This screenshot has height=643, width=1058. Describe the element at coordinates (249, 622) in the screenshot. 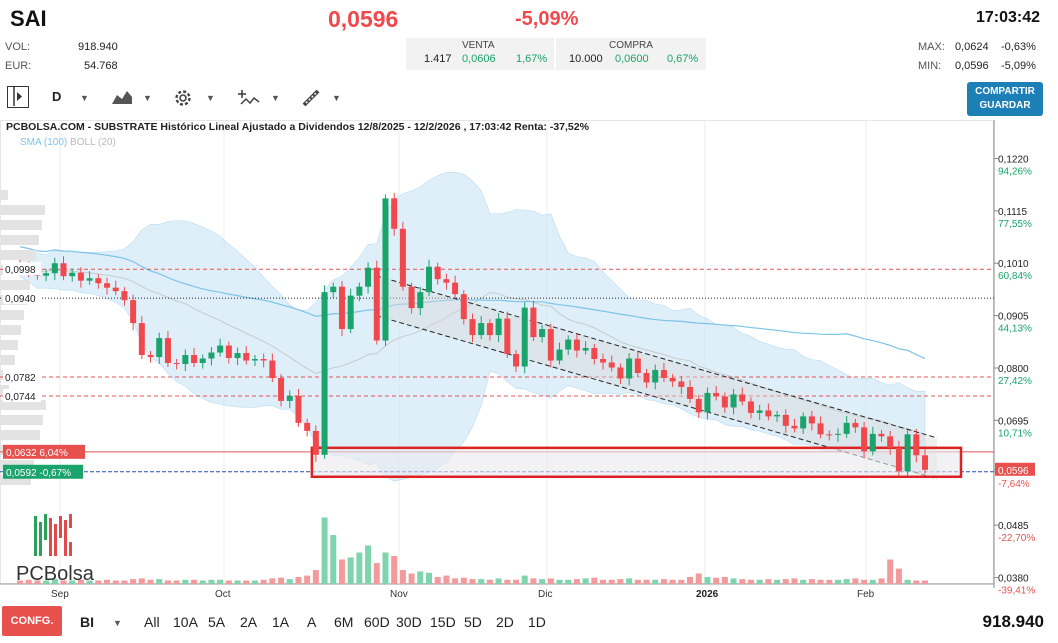

I see `period-button-2a: 2A` at that location.